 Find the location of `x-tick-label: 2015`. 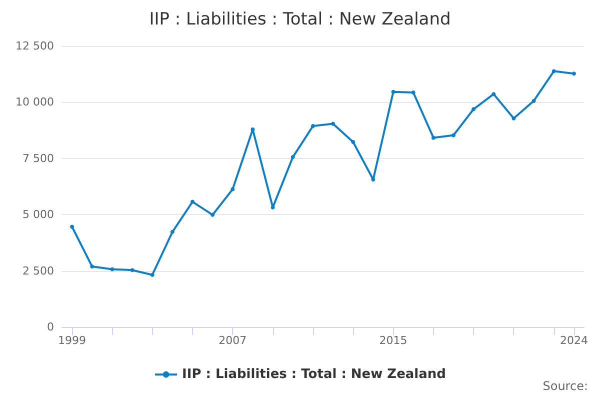

x-tick-label: 2015 is located at coordinates (393, 340).